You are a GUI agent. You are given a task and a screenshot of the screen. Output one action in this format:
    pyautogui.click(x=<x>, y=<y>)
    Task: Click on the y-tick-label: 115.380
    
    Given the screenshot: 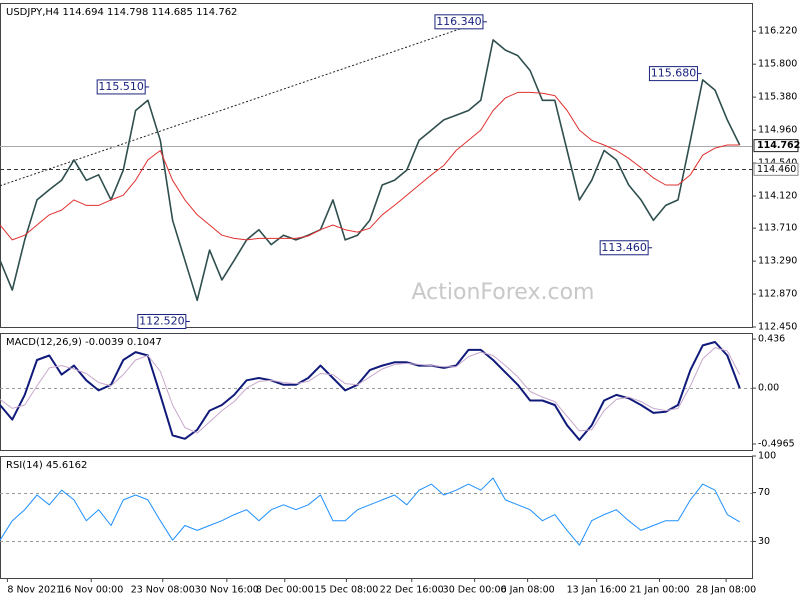 What is the action you would take?
    pyautogui.click(x=777, y=97)
    